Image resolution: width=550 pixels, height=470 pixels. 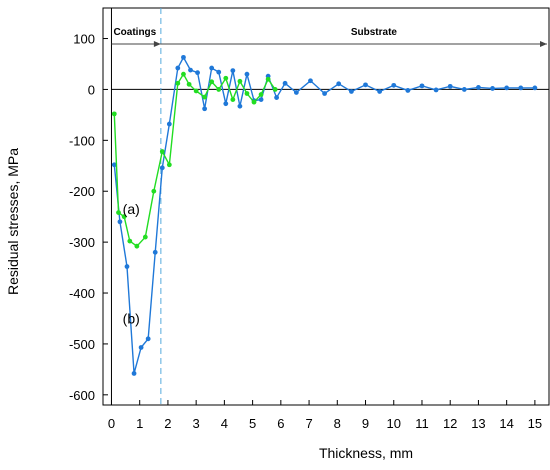 What do you see at coordinates (337, 423) in the screenshot?
I see `x-tick-label: 8` at bounding box center [337, 423].